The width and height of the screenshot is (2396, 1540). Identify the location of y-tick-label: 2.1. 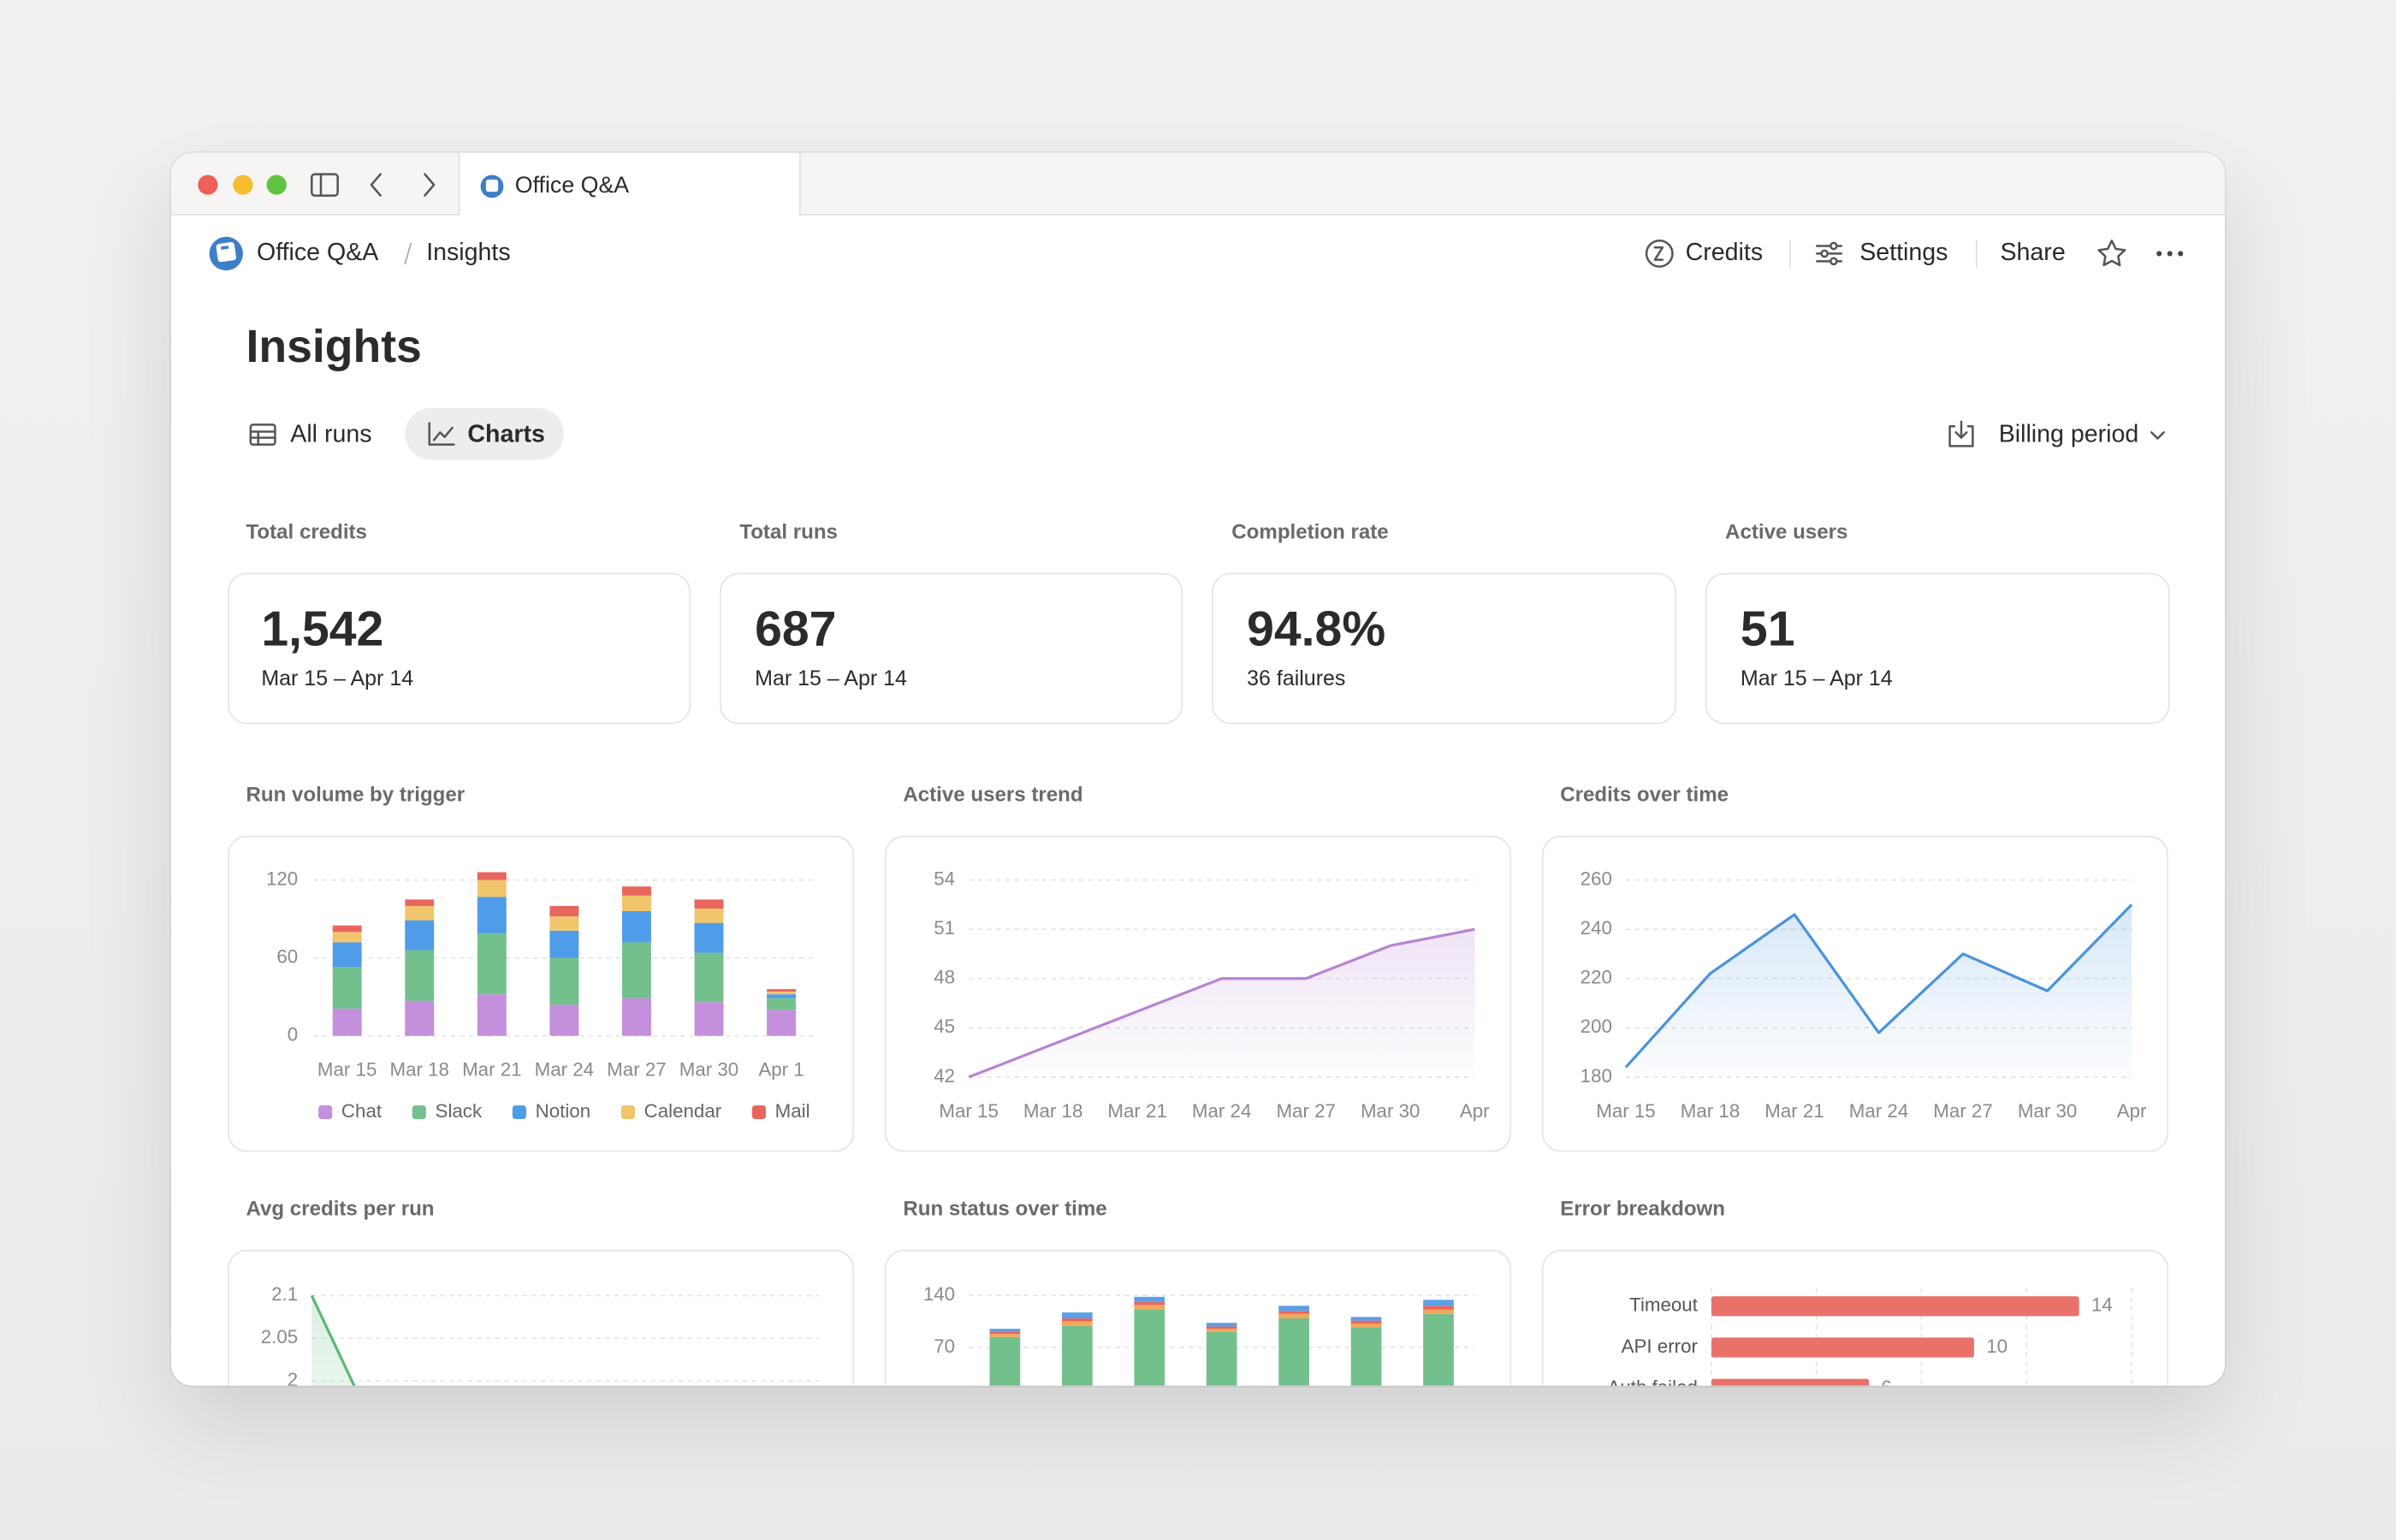
(284, 1294).